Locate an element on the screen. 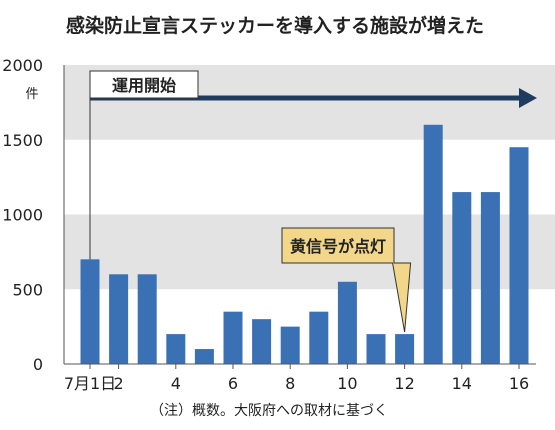  chart-title: 感染防止宣言ステッカーを導入する施設が増えた is located at coordinates (275, 25).